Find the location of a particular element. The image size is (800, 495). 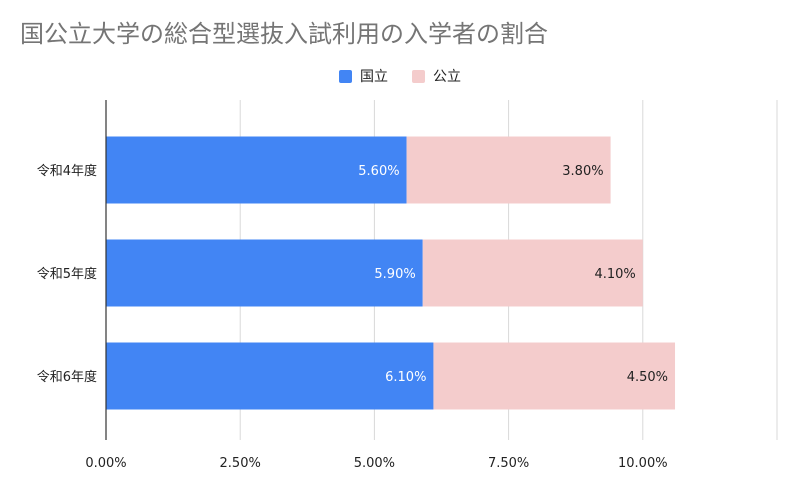

x-tick-label-2: 5.00% is located at coordinates (374, 463).